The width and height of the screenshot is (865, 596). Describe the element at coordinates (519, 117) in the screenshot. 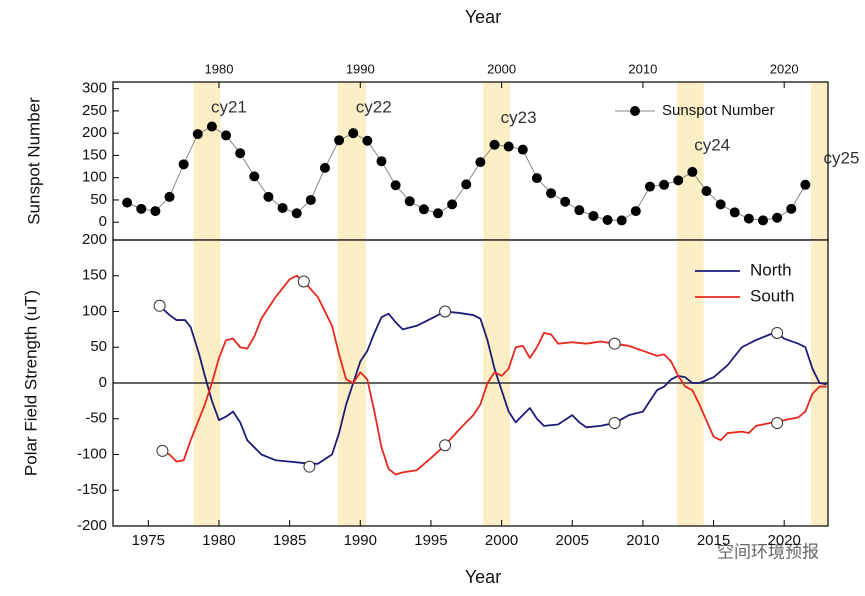

I see `cycle-label: cy23` at that location.